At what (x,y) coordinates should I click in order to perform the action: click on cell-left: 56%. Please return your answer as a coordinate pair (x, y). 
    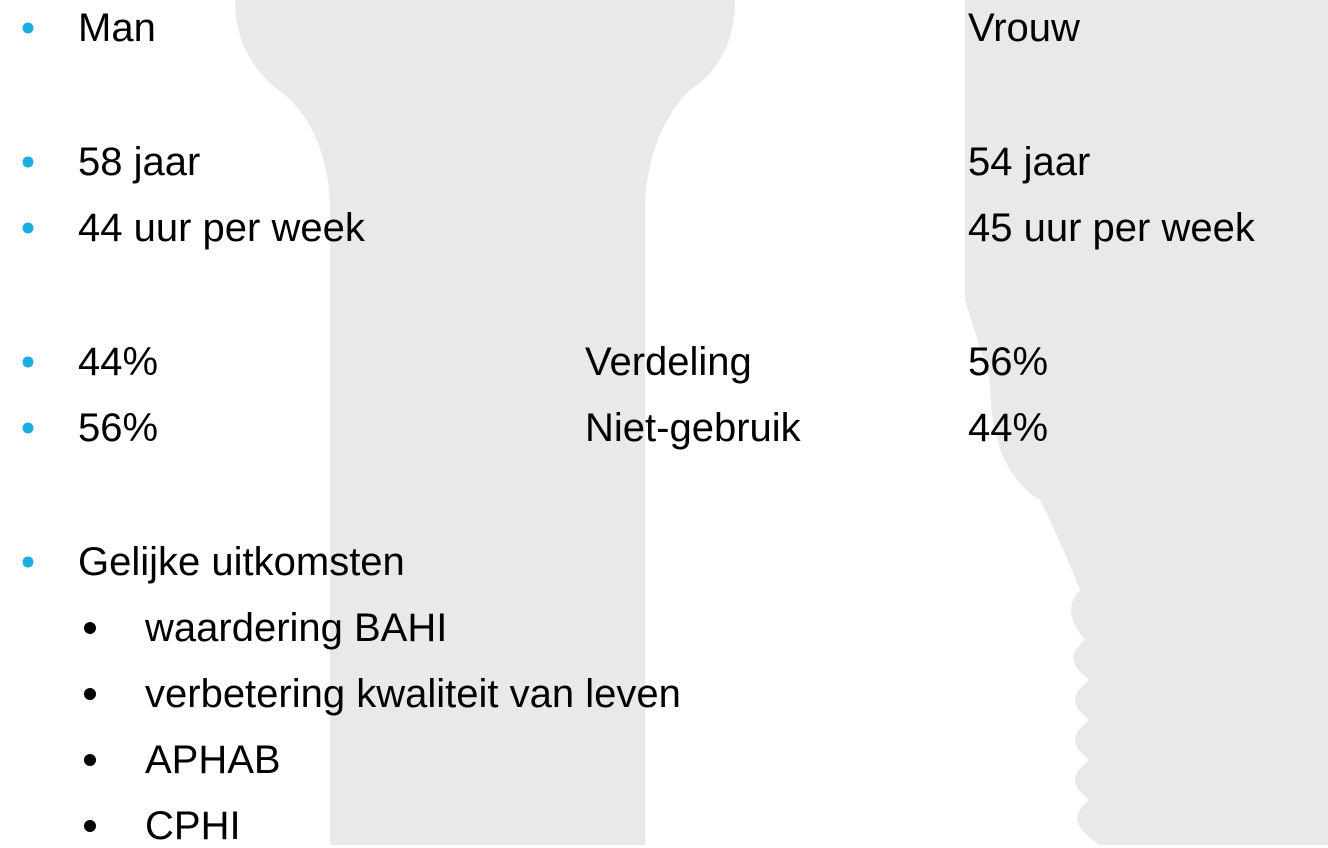
    Looking at the image, I should click on (118, 428).